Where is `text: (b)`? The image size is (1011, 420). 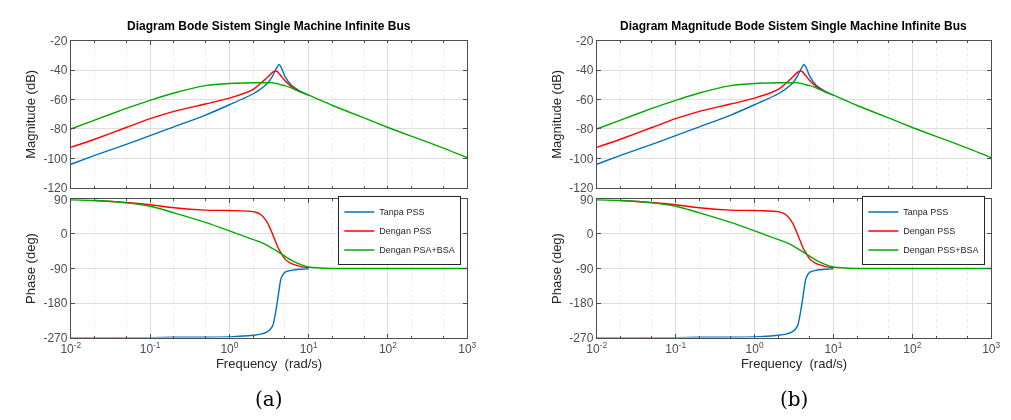 text: (b) is located at coordinates (794, 399).